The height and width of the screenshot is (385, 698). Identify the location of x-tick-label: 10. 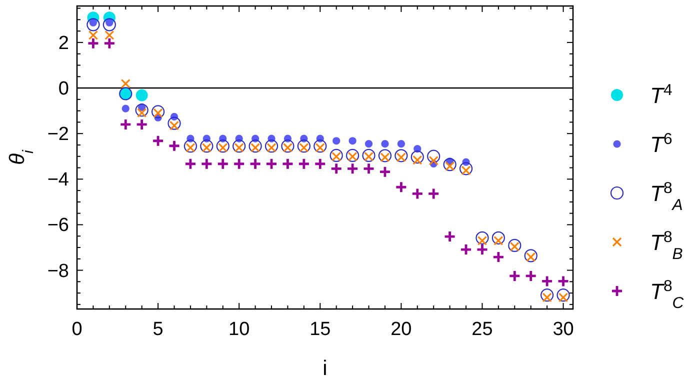
(239, 329).